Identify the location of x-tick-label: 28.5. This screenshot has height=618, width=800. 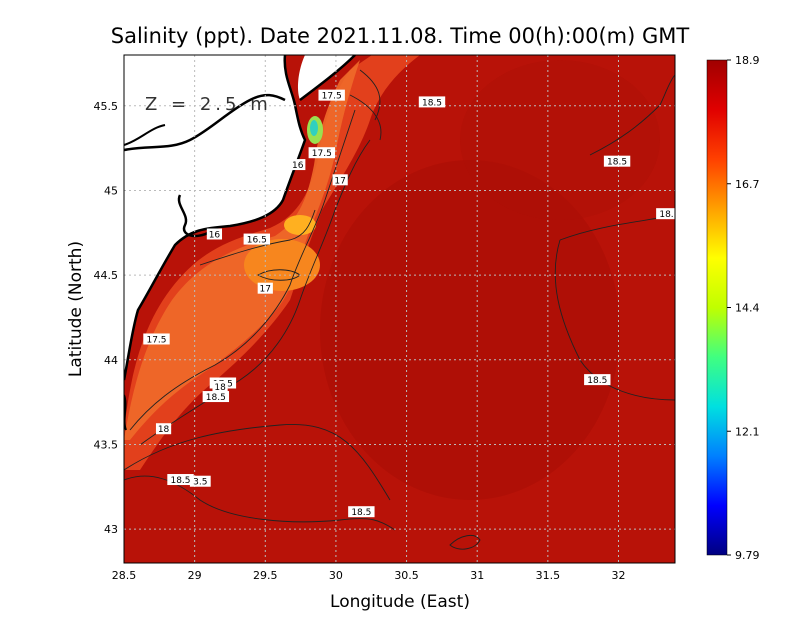
(124, 575).